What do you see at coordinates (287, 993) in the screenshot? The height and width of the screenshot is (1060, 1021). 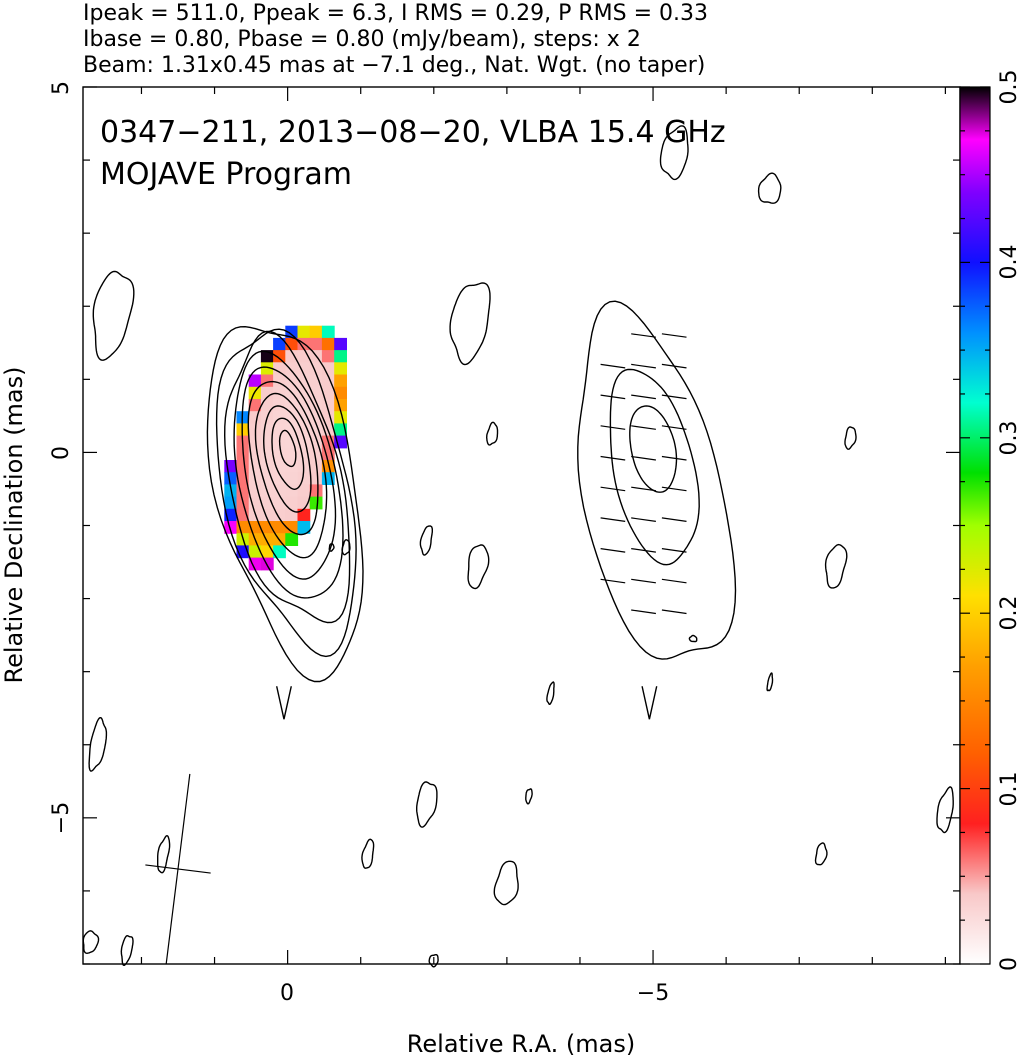 I see `x-tick-label-0: 0` at bounding box center [287, 993].